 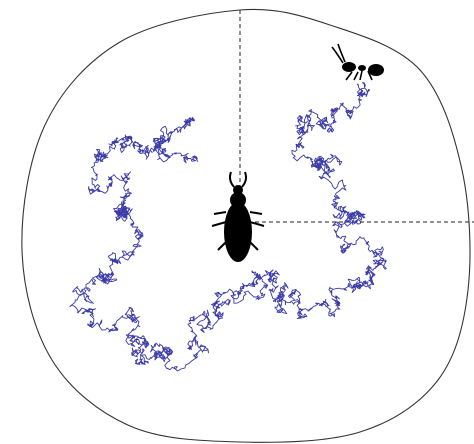 I want to click on ant, so click(x=357, y=62).